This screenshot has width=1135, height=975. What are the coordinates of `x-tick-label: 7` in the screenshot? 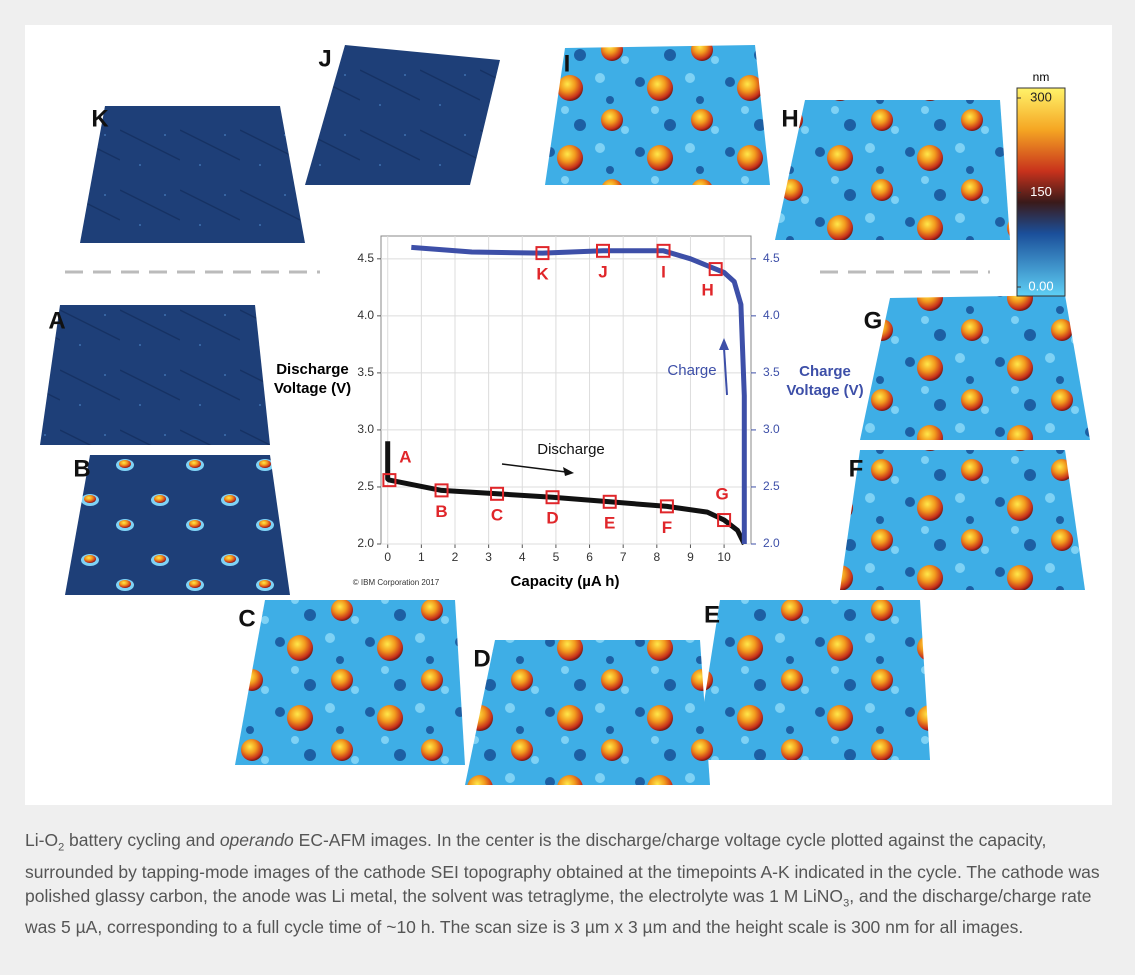 It's located at (623, 557).